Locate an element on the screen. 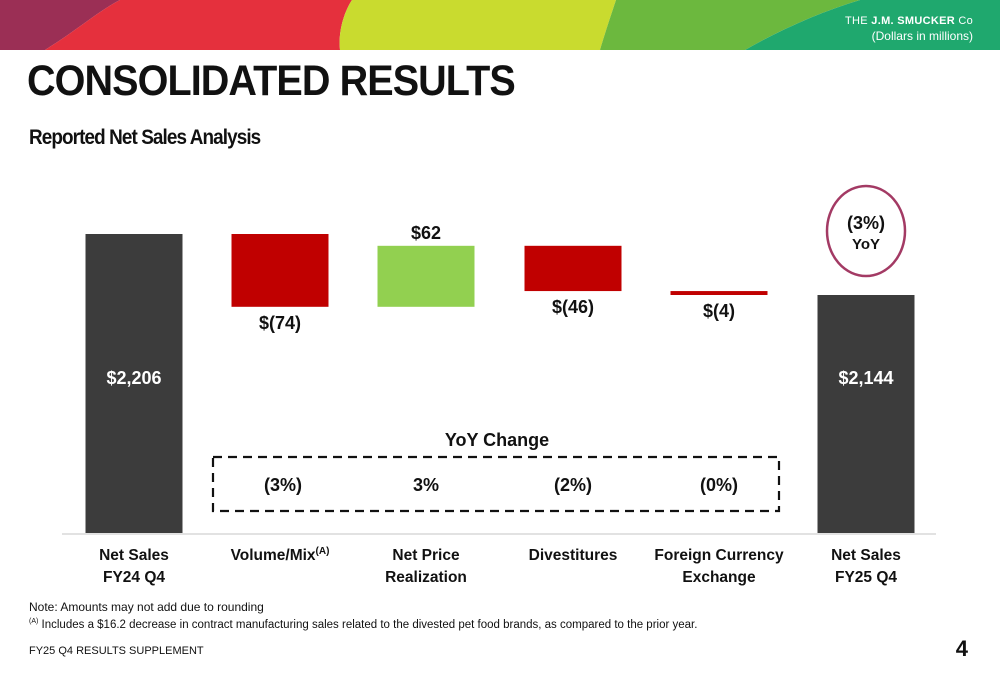 The width and height of the screenshot is (1000, 685). total-yoy-value: (3%) is located at coordinates (866, 223).